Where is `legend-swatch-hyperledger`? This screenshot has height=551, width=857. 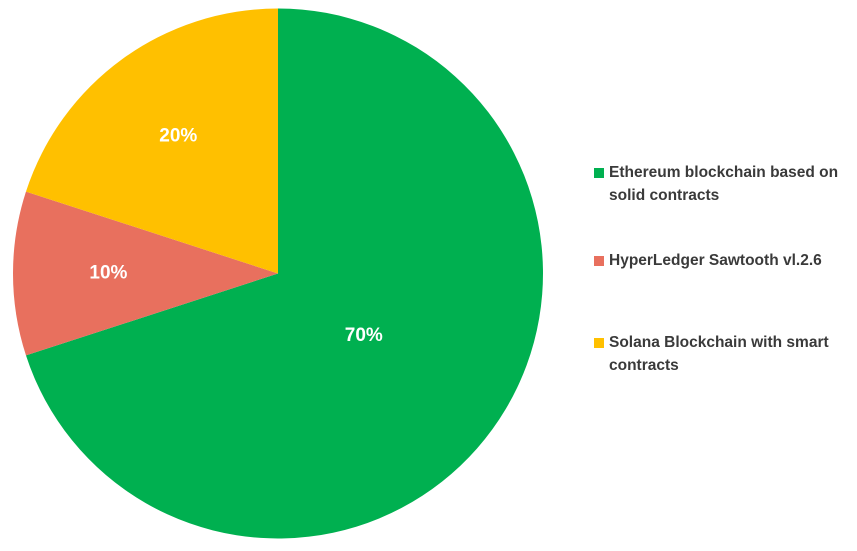
legend-swatch-hyperledger is located at coordinates (599, 261).